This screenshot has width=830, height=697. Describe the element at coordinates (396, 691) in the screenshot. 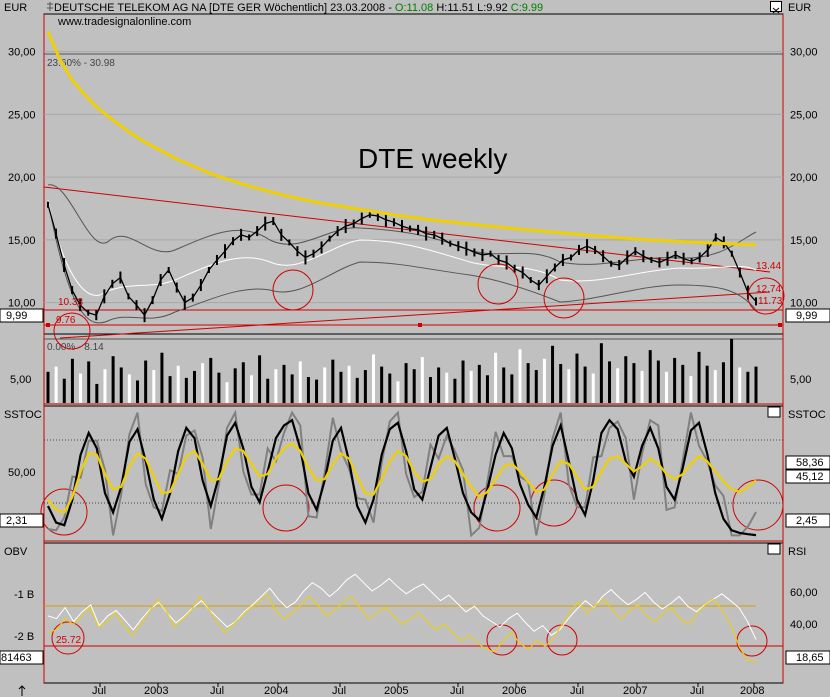

I see `x-tick-label: 2005` at that location.